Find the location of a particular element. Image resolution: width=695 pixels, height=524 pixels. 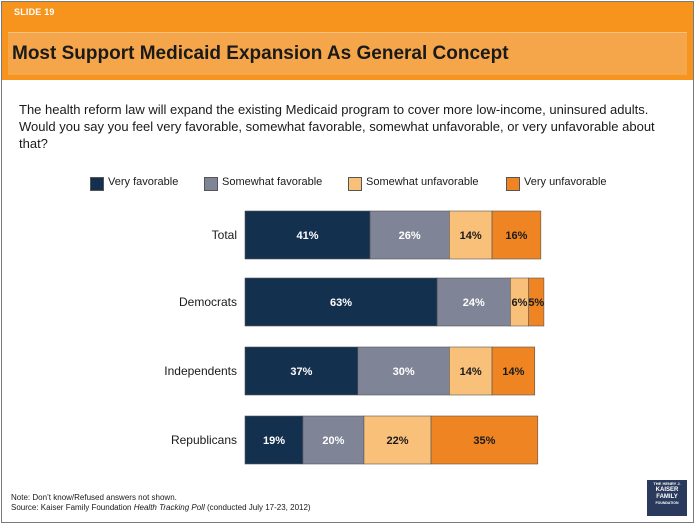

data-label: 30% is located at coordinates (404, 372).